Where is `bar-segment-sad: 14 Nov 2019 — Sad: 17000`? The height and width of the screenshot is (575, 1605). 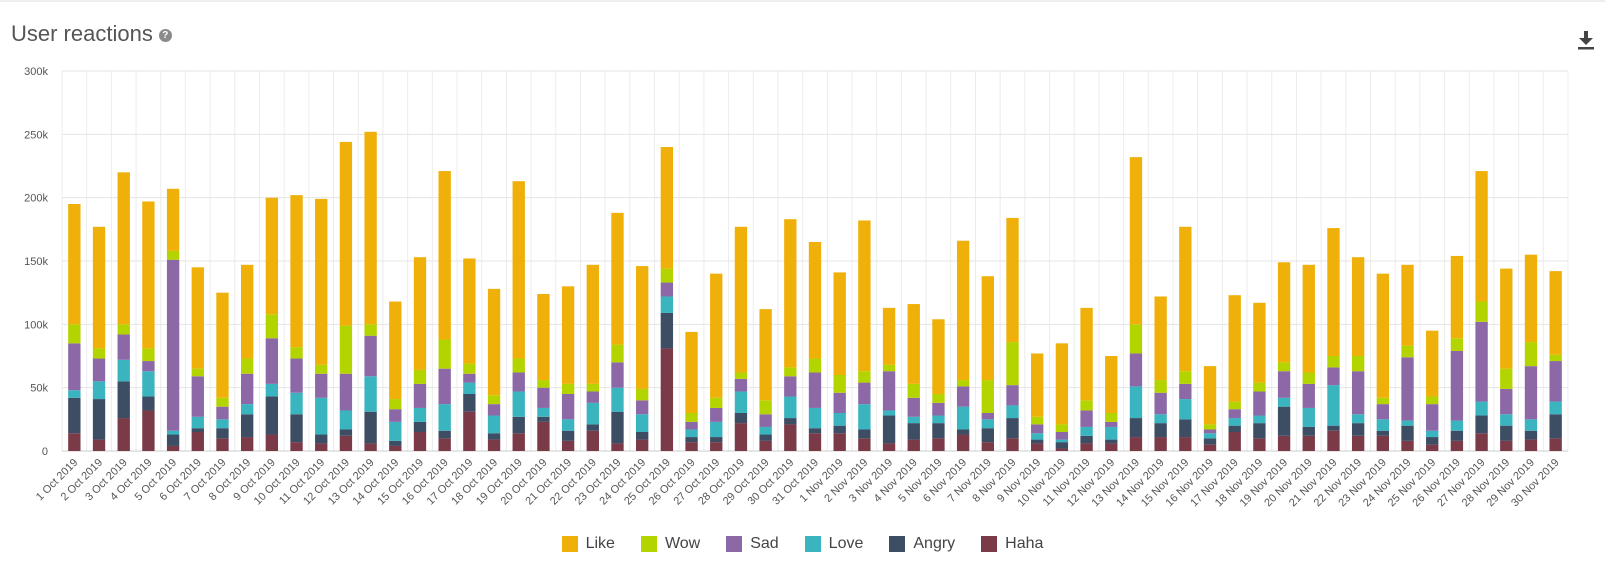 bar-segment-sad: 14 Nov 2019 — Sad: 17000 is located at coordinates (1160, 403).